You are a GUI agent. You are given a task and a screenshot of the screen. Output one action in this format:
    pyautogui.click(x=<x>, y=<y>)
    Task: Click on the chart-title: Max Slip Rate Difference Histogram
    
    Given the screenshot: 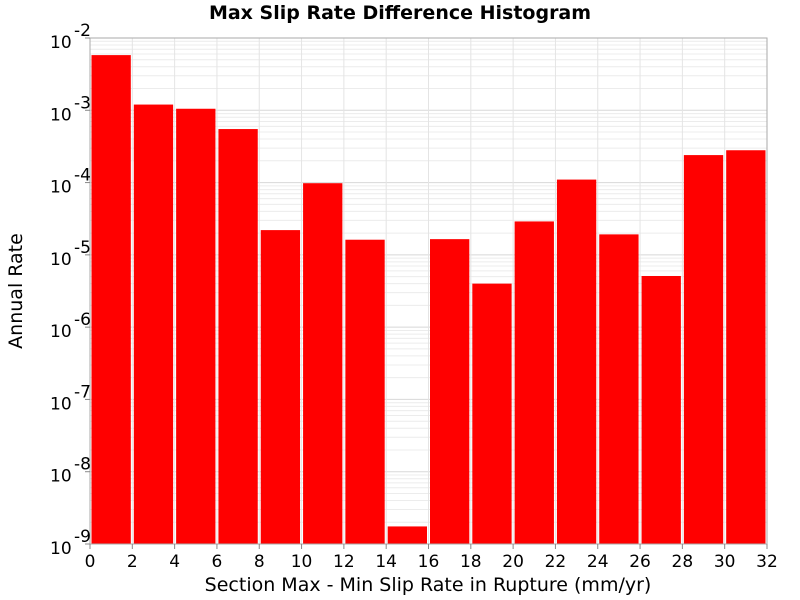 What is the action you would take?
    pyautogui.click(x=400, y=13)
    